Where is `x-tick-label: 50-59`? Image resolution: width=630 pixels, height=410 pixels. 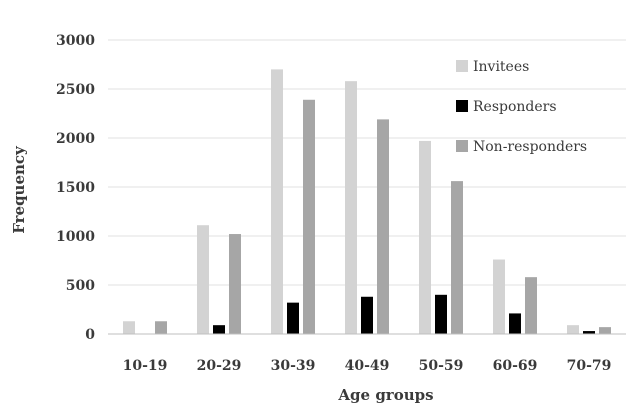
x-tick-label: 50-59 is located at coordinates (441, 366).